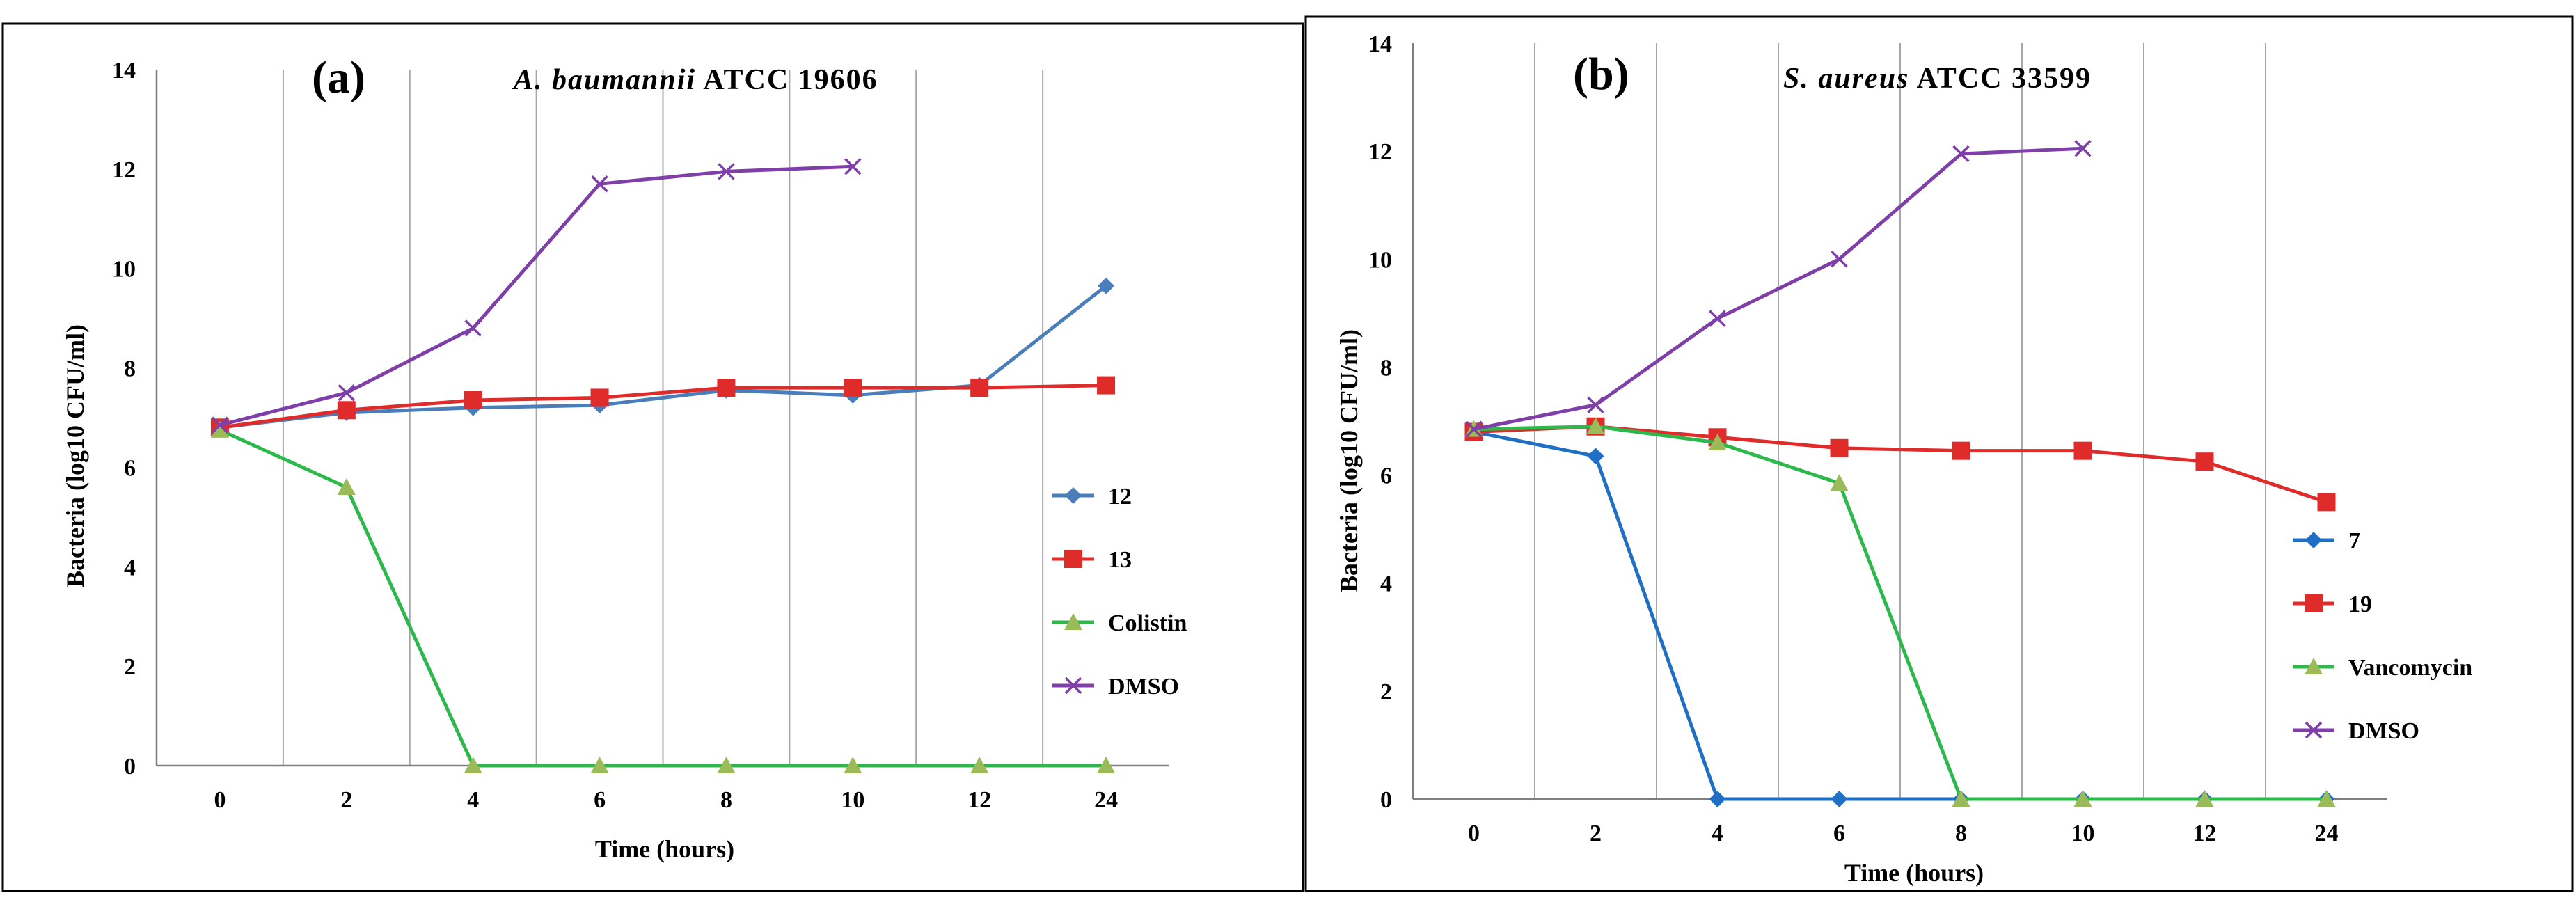 This screenshot has height=909, width=2576. Describe the element at coordinates (130, 567) in the screenshot. I see `panel-a-y-tick-label: 4` at that location.